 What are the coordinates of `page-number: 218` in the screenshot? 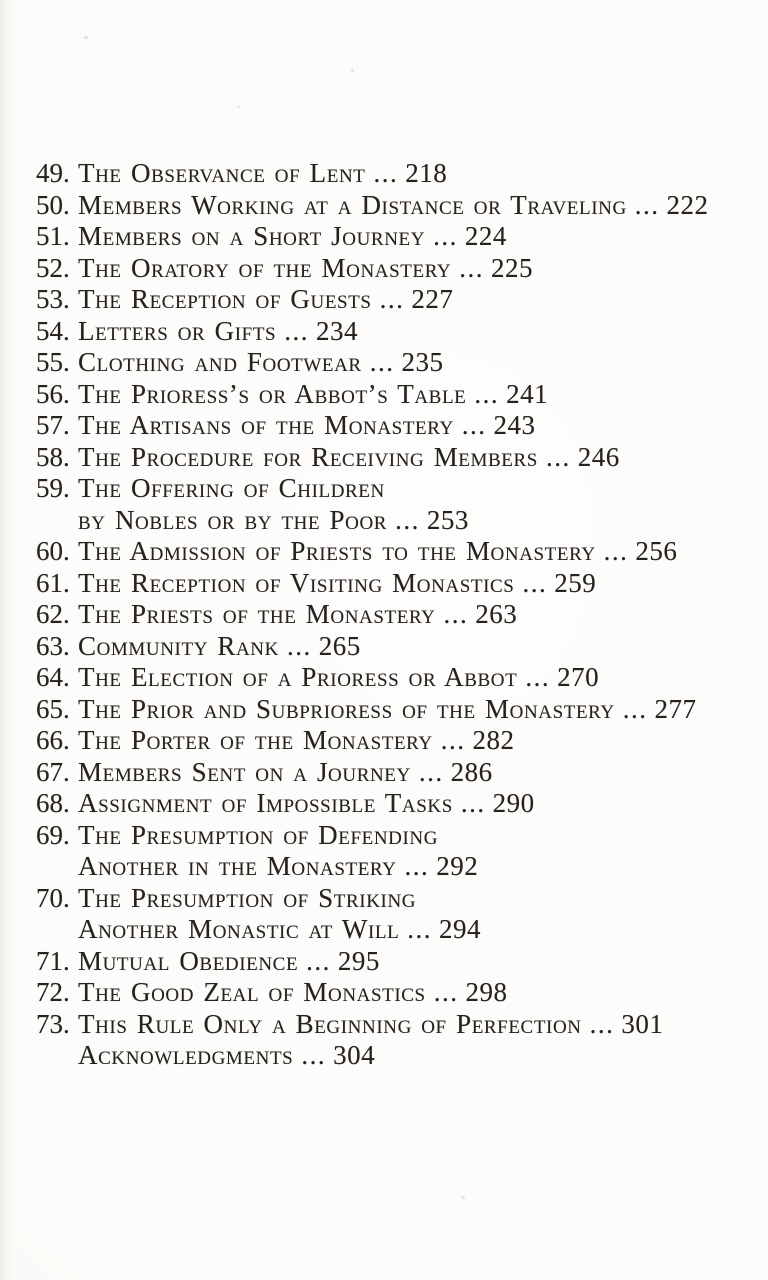 It's located at (426, 173).